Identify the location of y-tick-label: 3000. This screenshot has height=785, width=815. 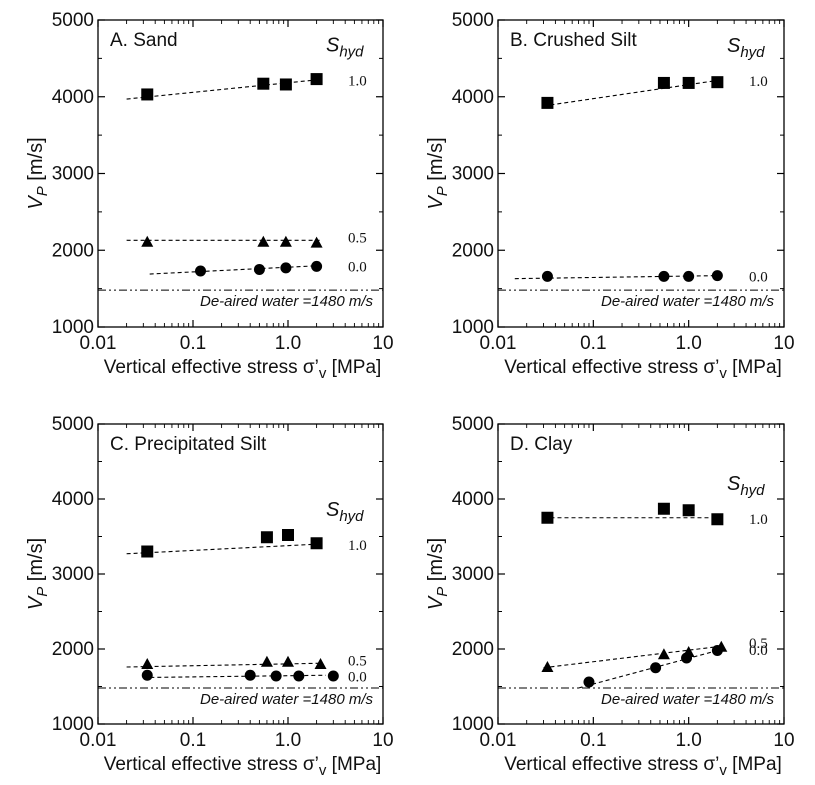
(73, 574).